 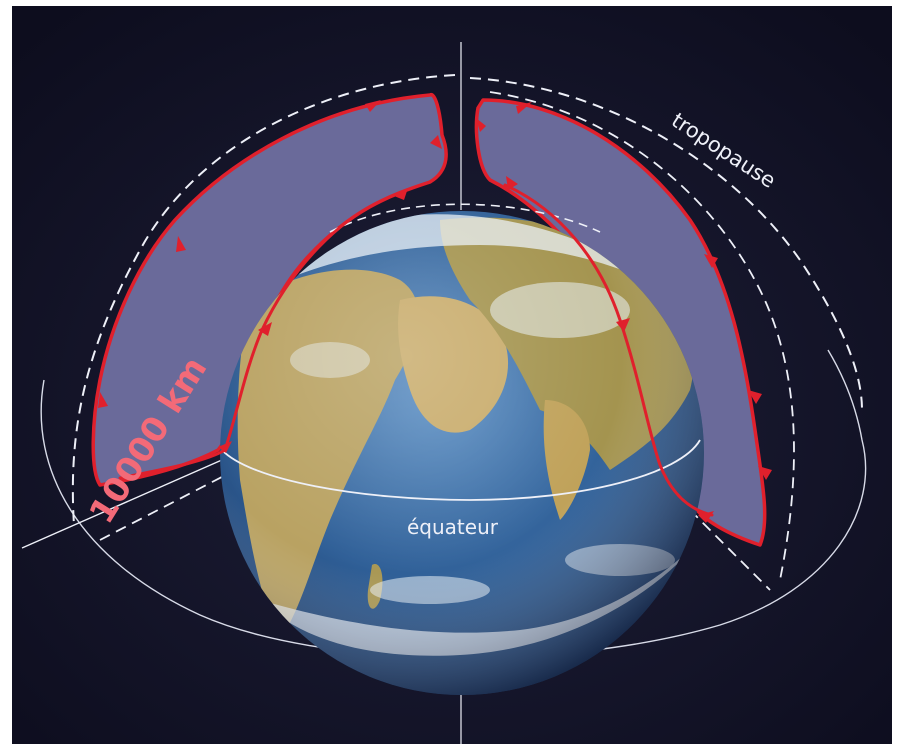 What do you see at coordinates (265, 329) in the screenshot?
I see `arrowhead-left-surface` at bounding box center [265, 329].